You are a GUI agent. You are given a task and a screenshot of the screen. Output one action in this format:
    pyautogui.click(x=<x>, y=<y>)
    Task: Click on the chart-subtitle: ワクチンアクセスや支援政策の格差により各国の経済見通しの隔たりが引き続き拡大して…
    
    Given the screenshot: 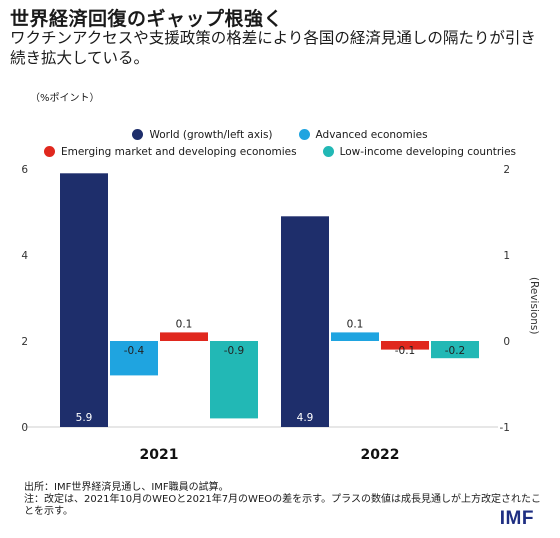 What is the action you would take?
    pyautogui.click(x=273, y=48)
    